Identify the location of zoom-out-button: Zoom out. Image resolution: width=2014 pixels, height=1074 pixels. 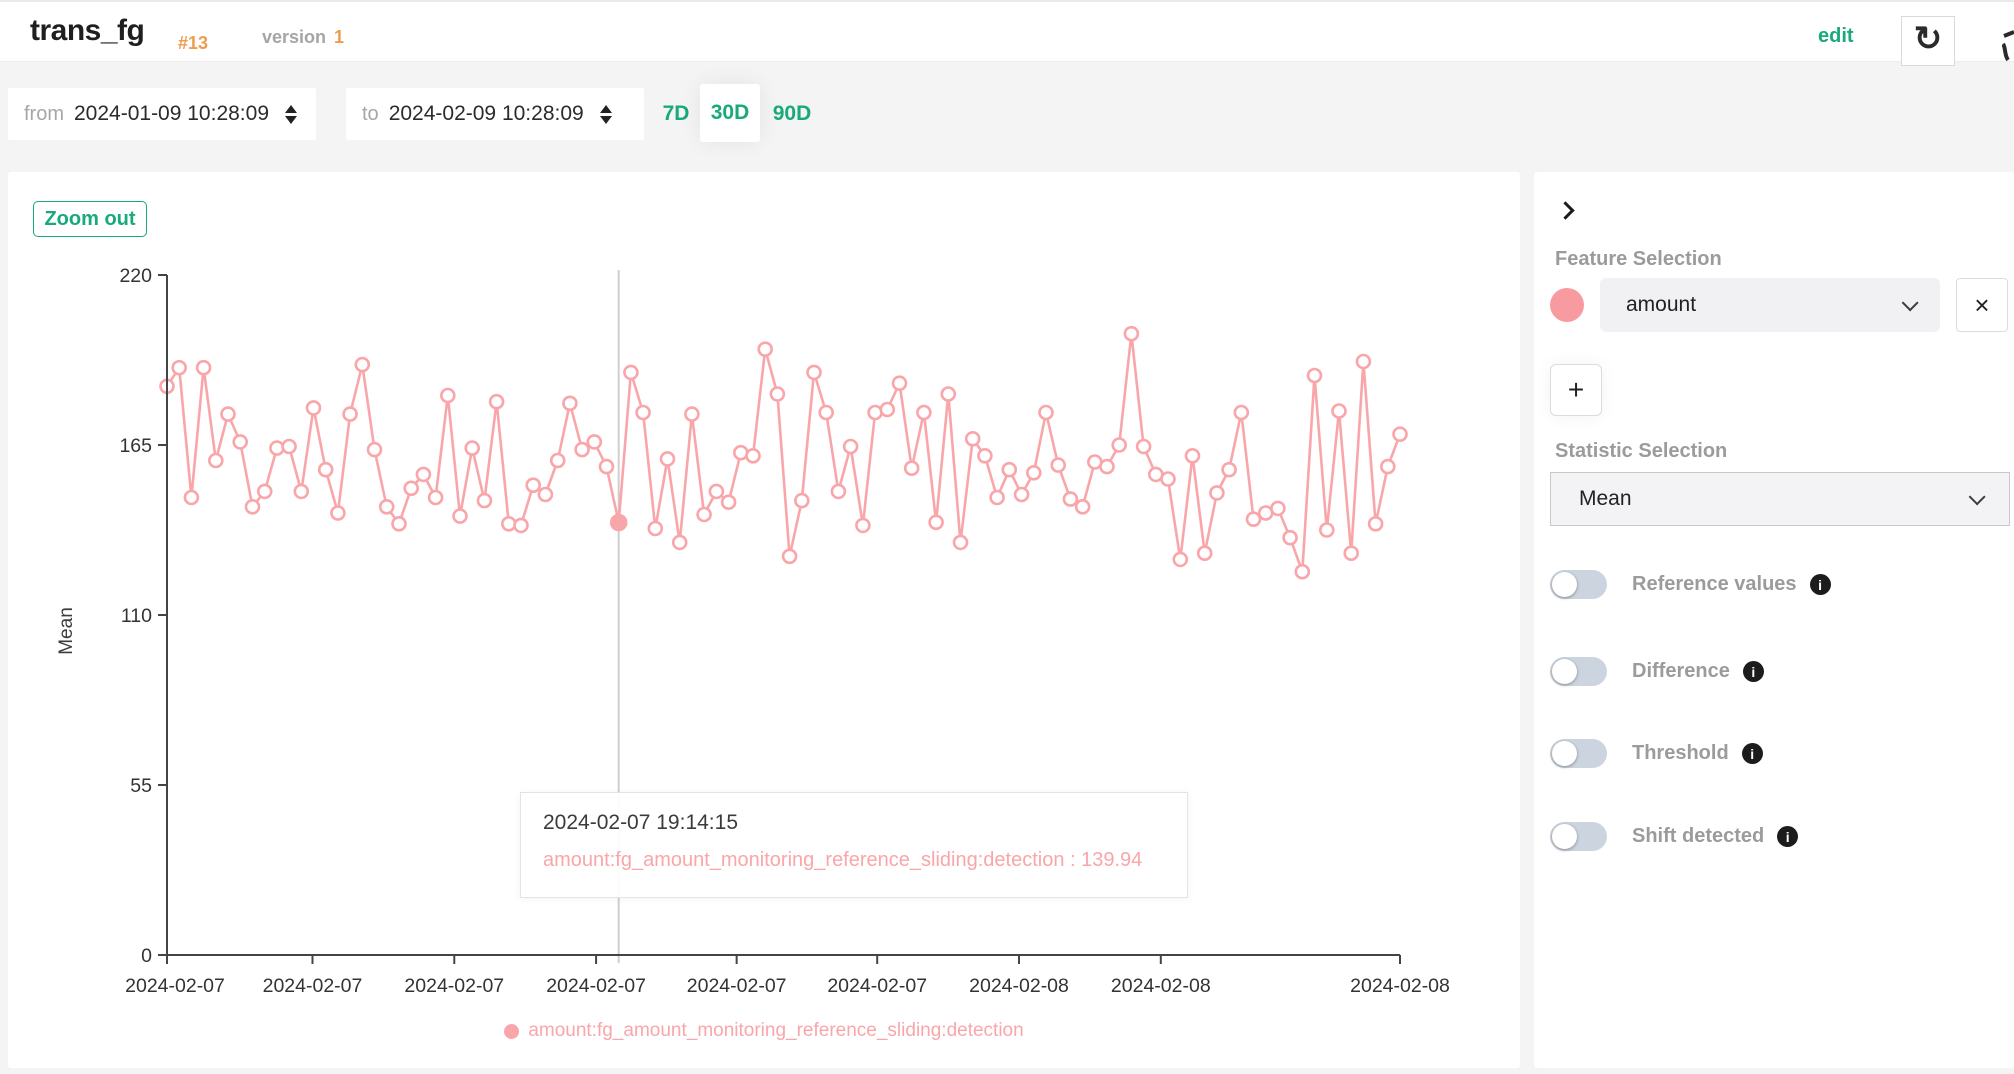
(90, 219).